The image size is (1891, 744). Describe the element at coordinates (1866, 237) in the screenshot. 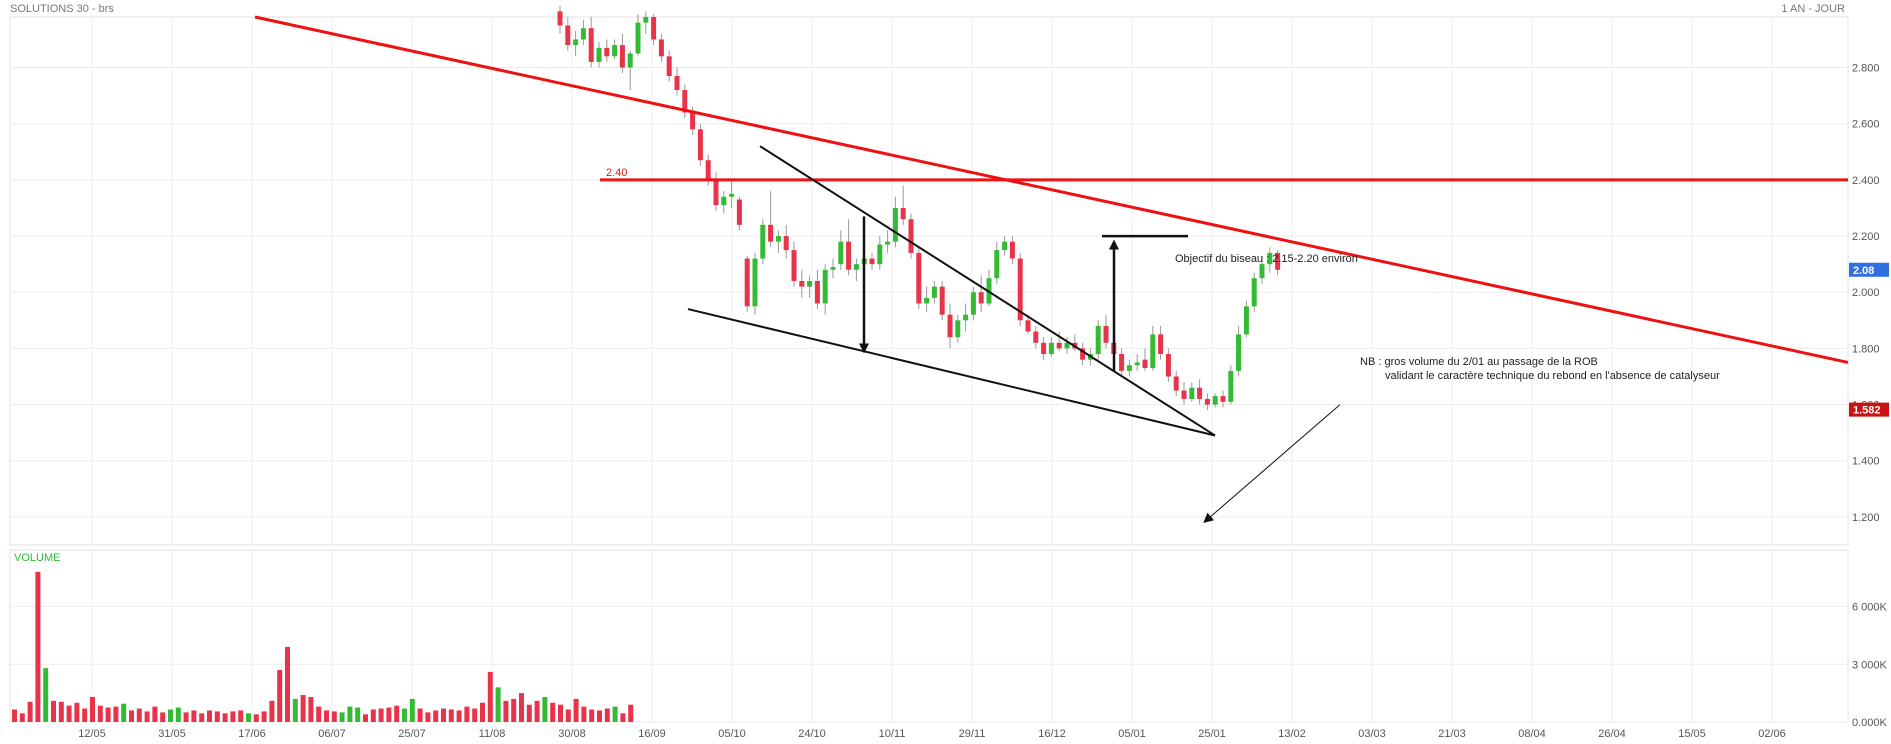

I see `y-tick-label: 2.200` at that location.